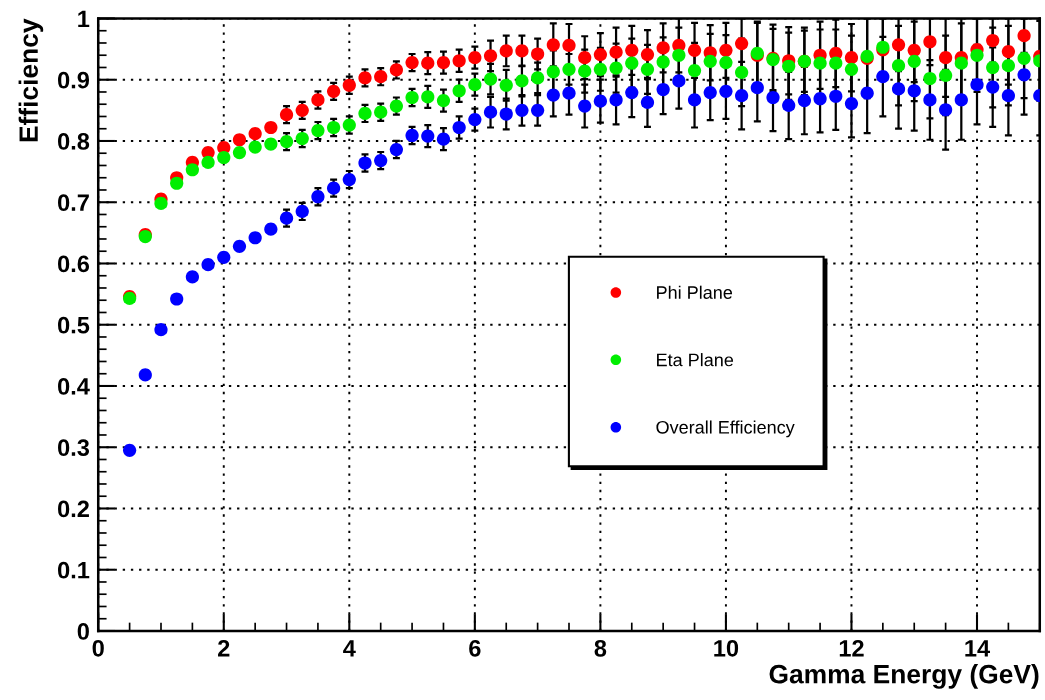  Describe the element at coordinates (73, 203) in the screenshot. I see `y-tick-label: 0.7` at that location.